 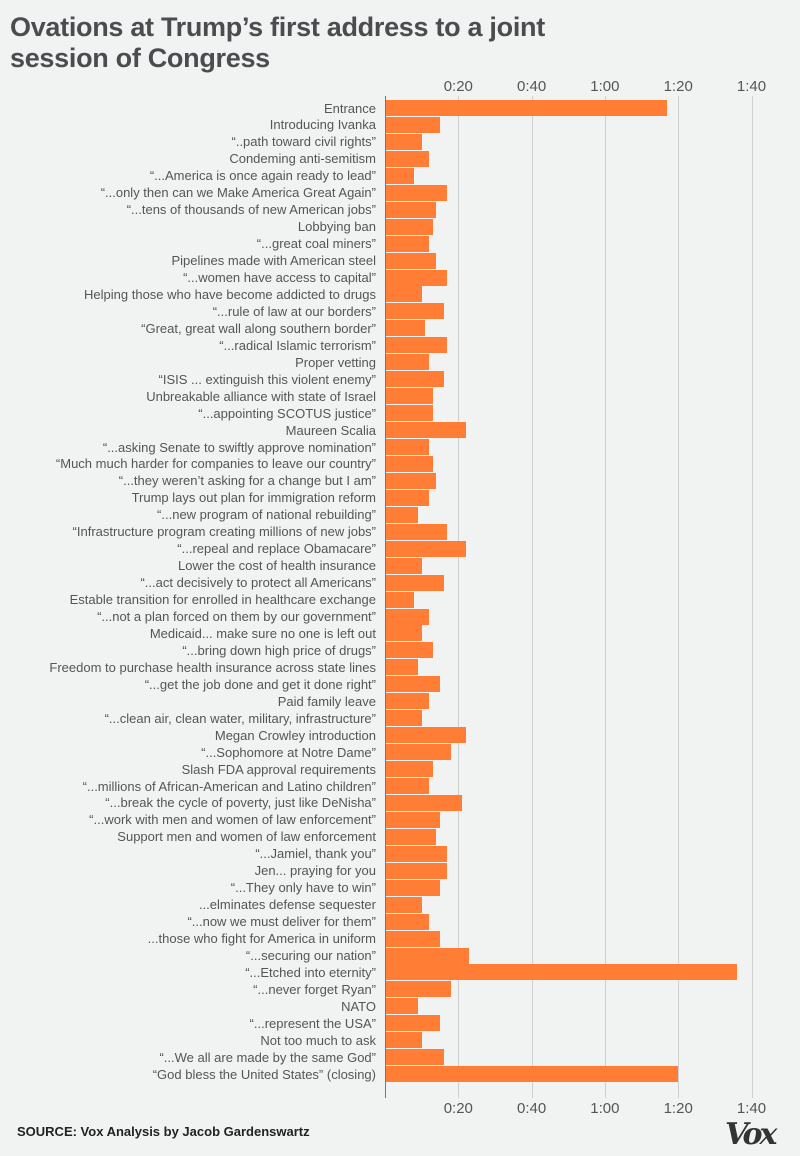 I want to click on category-label: “...rule of law at our borders”, so click(x=294, y=311).